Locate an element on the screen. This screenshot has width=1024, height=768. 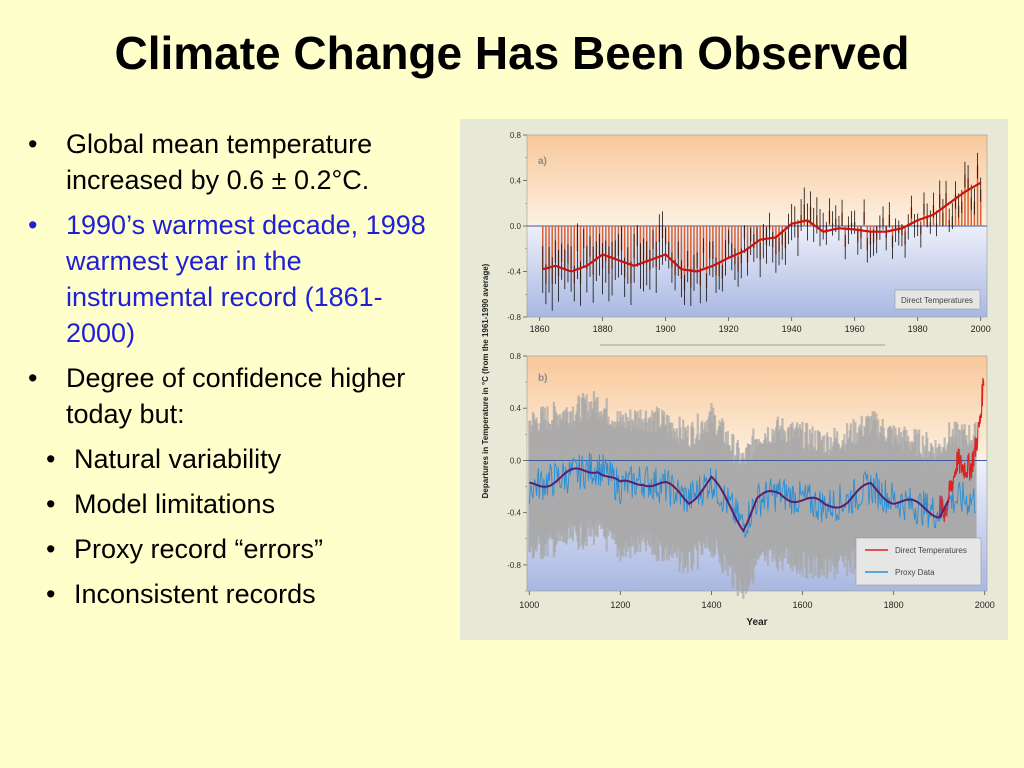
uncertainty-band is located at coordinates (752, 495).